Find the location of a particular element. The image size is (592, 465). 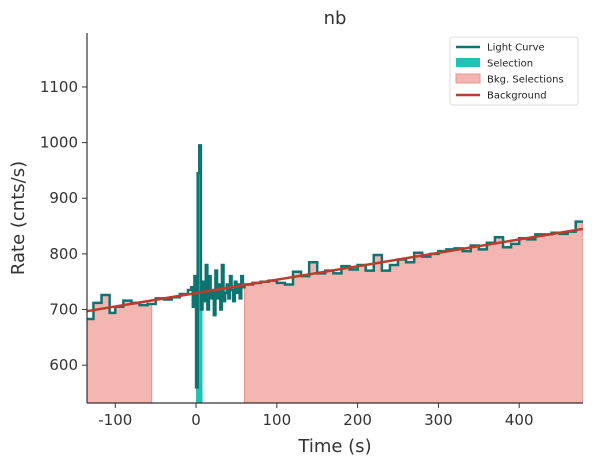

bkg-selection is located at coordinates (120, 348).